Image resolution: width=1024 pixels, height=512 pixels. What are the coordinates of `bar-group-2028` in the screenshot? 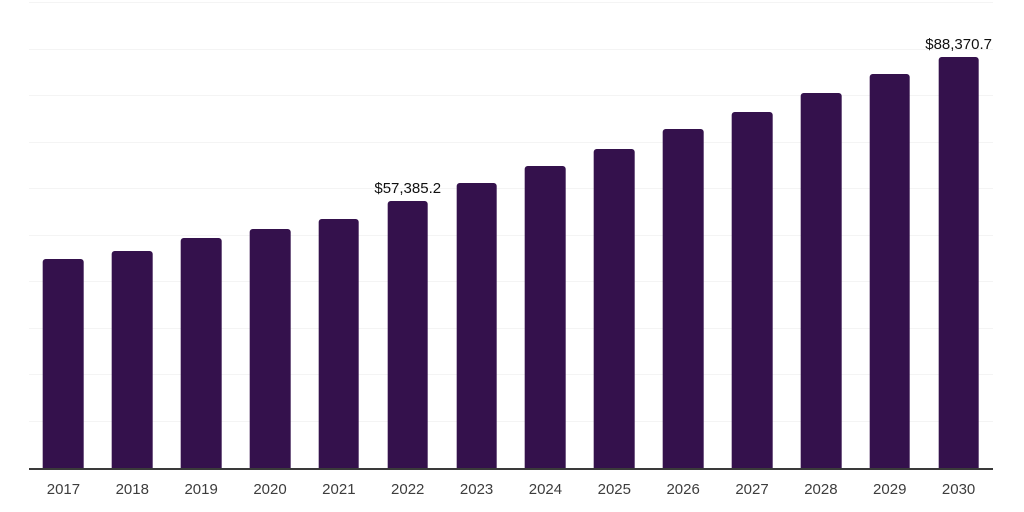 It's located at (820, 235).